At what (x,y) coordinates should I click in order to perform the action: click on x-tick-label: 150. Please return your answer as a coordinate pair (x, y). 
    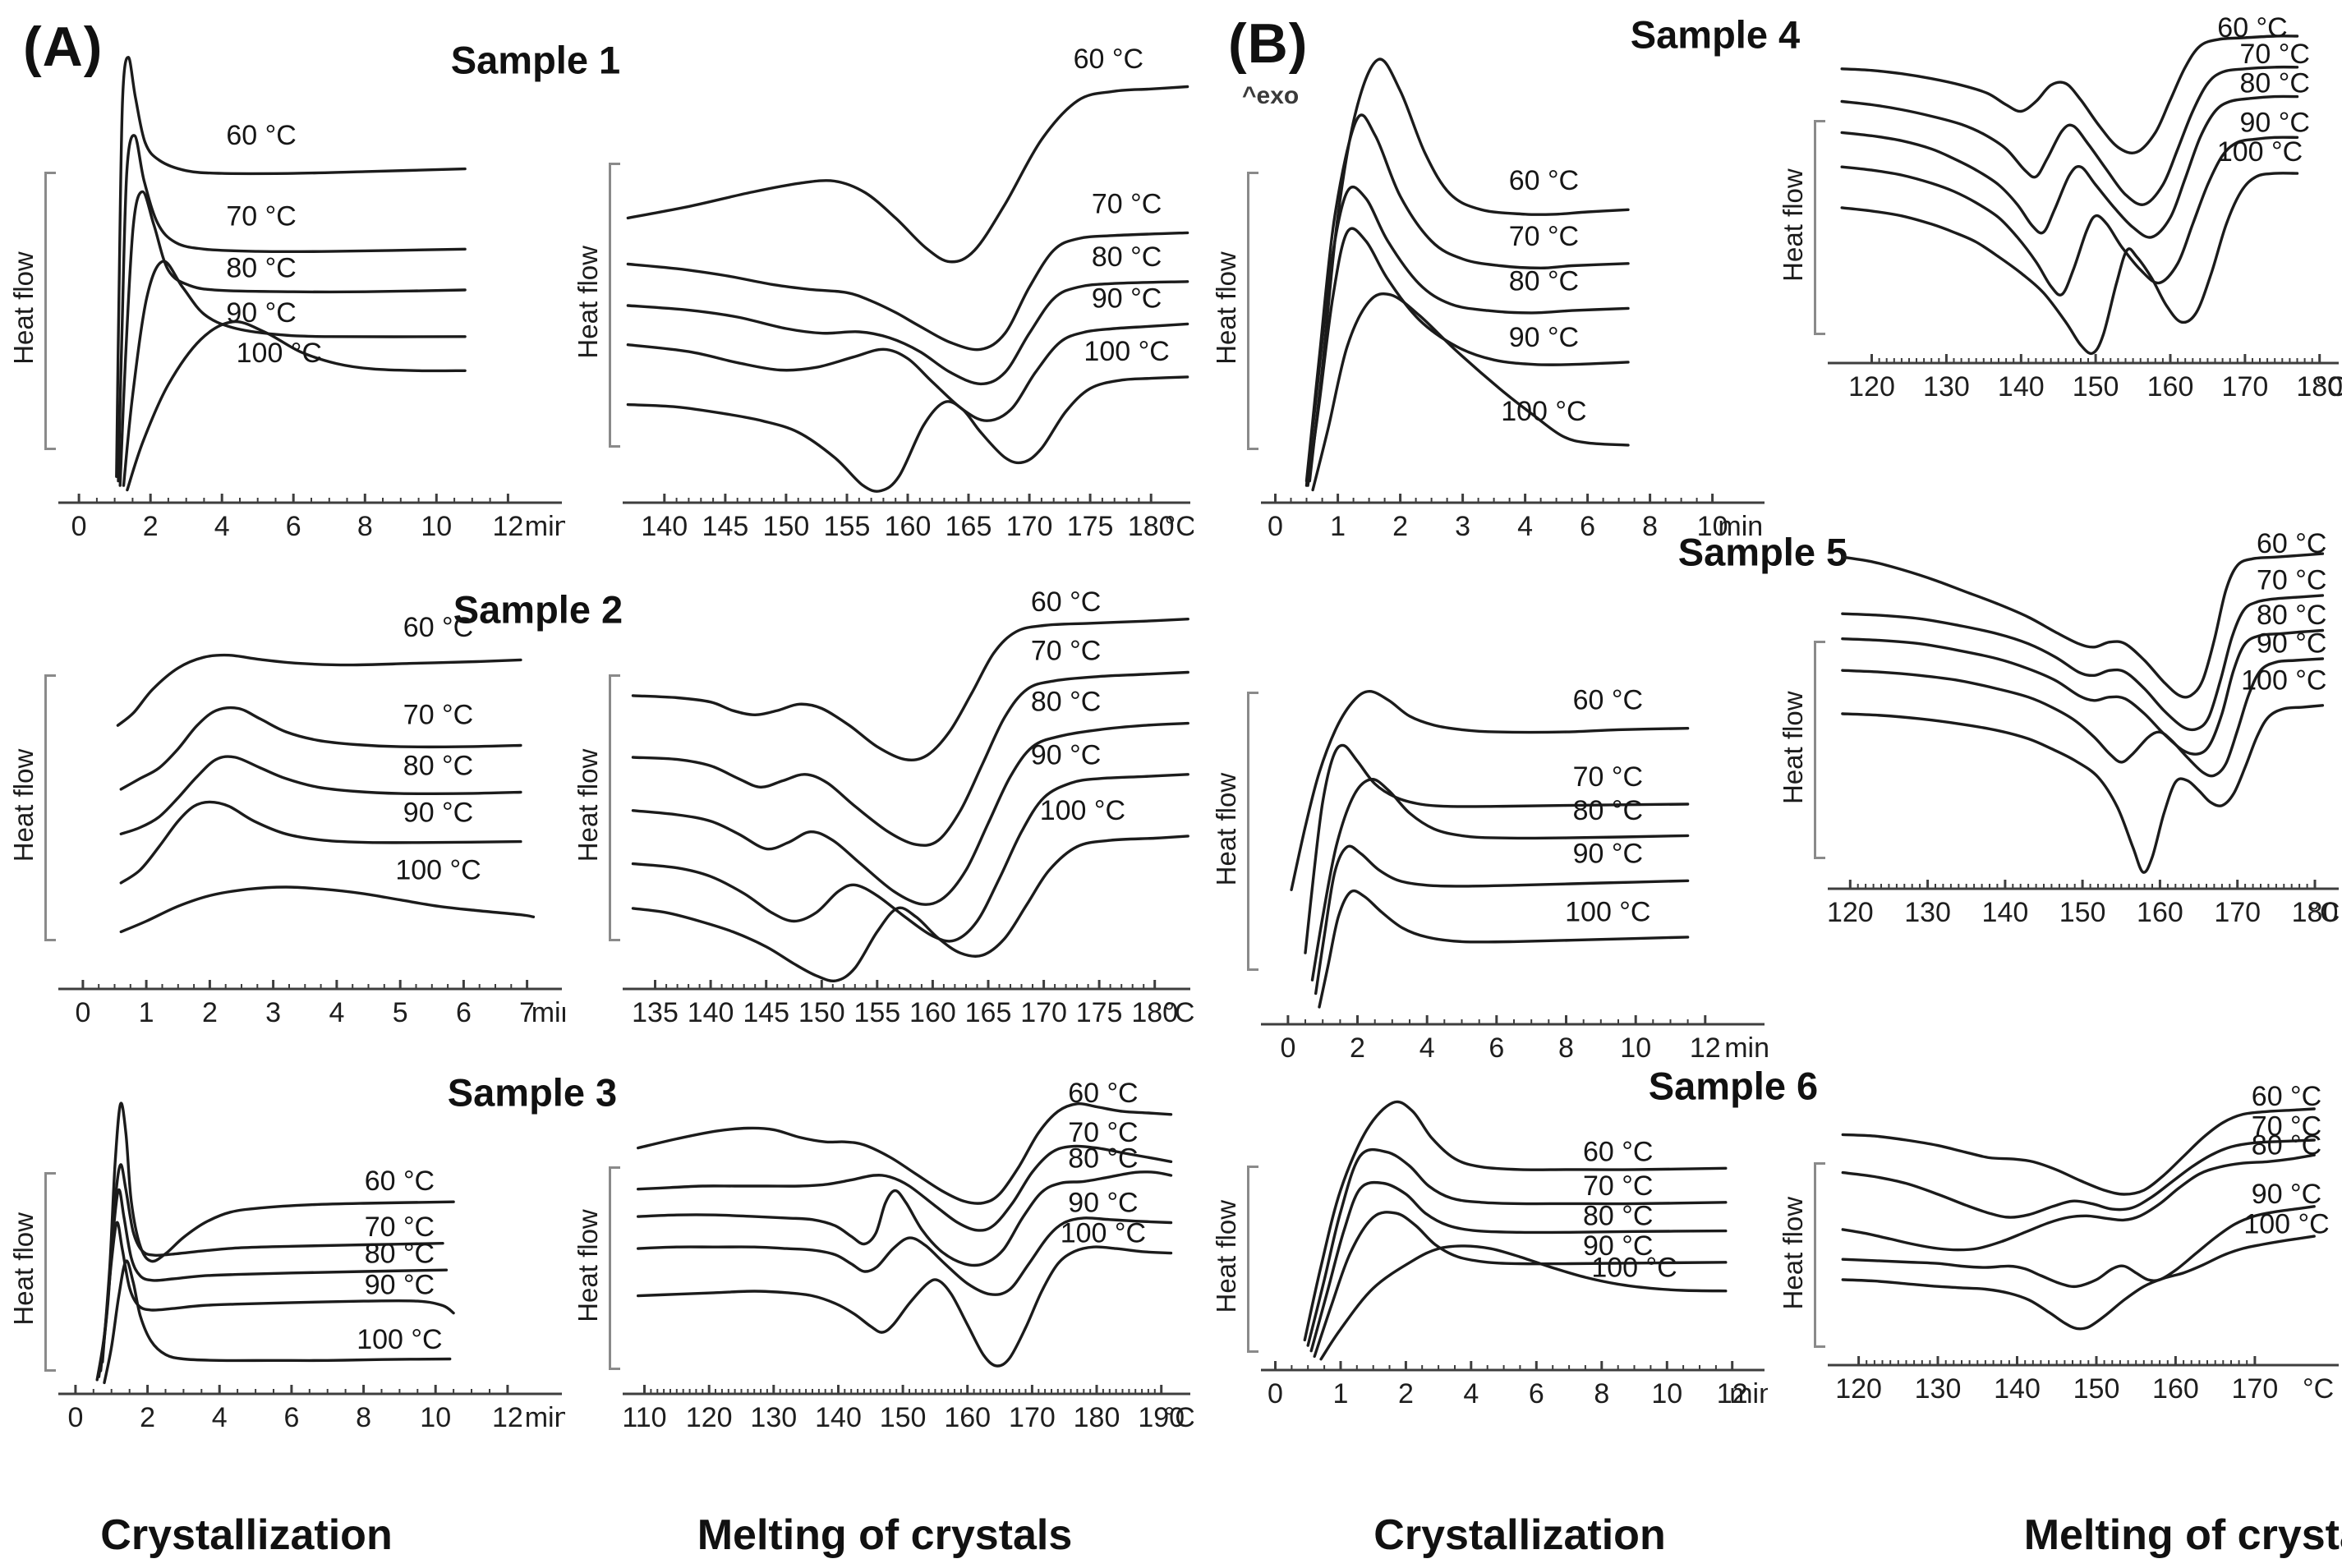
    Looking at the image, I should click on (2096, 1389).